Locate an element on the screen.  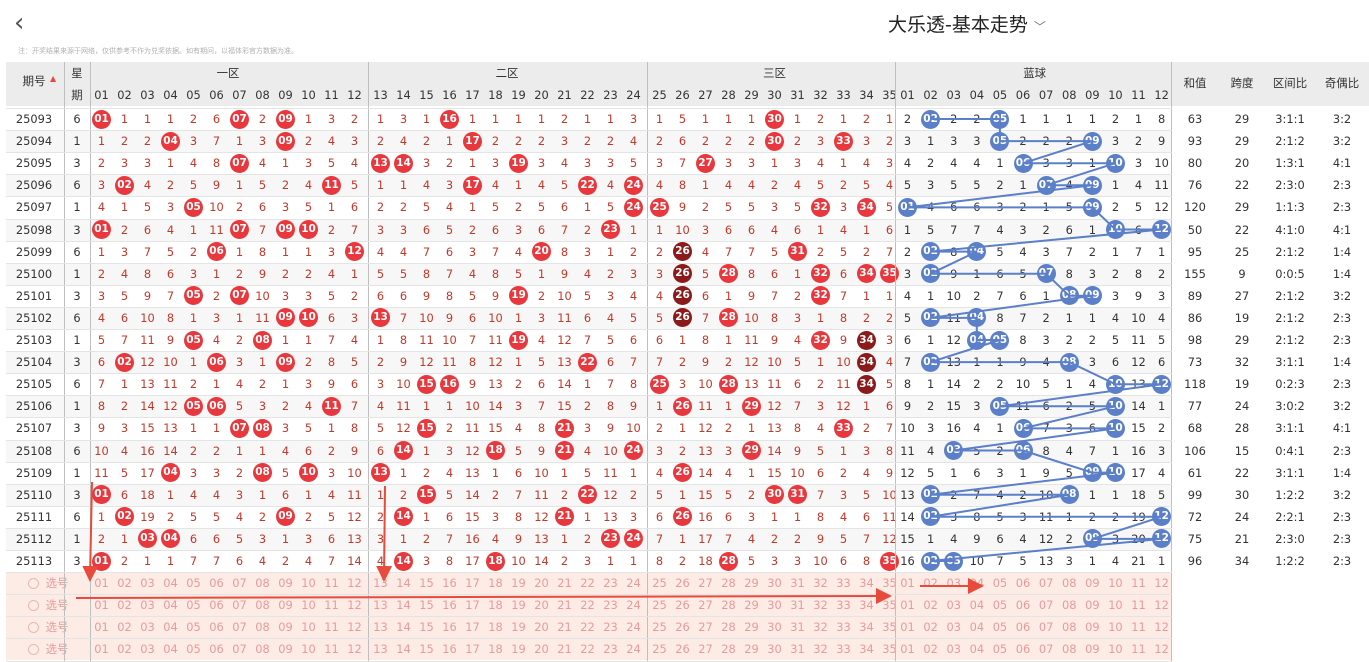
blue-ball: 07 is located at coordinates (1046, 274).